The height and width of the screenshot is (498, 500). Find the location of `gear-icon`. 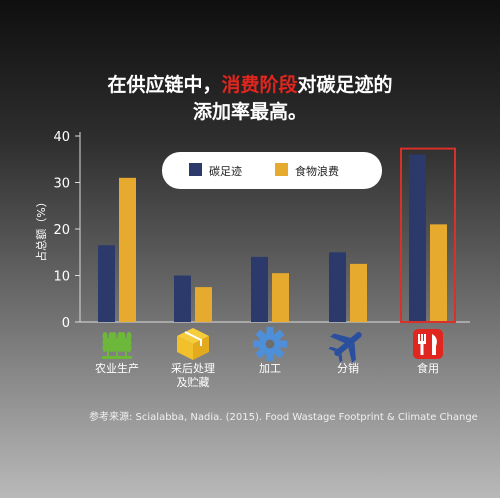

gear-icon is located at coordinates (270, 344).